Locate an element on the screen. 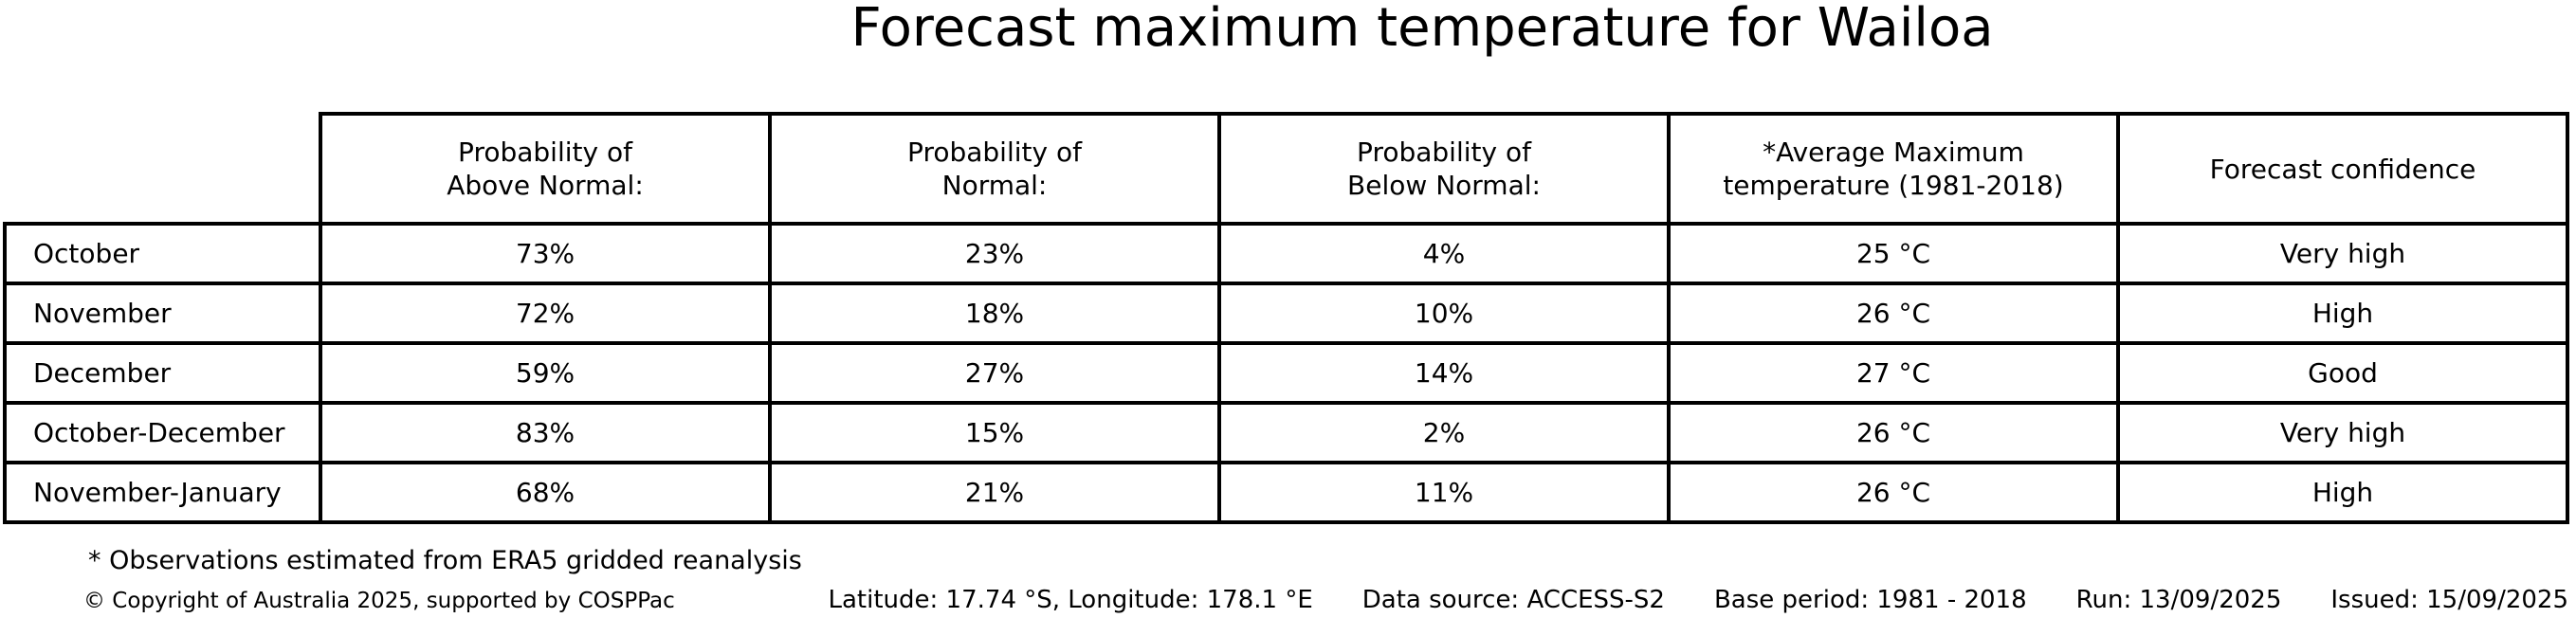 This screenshot has height=618, width=2576. header-cell-above-normal: Probability of Above Normal: is located at coordinates (545, 169).